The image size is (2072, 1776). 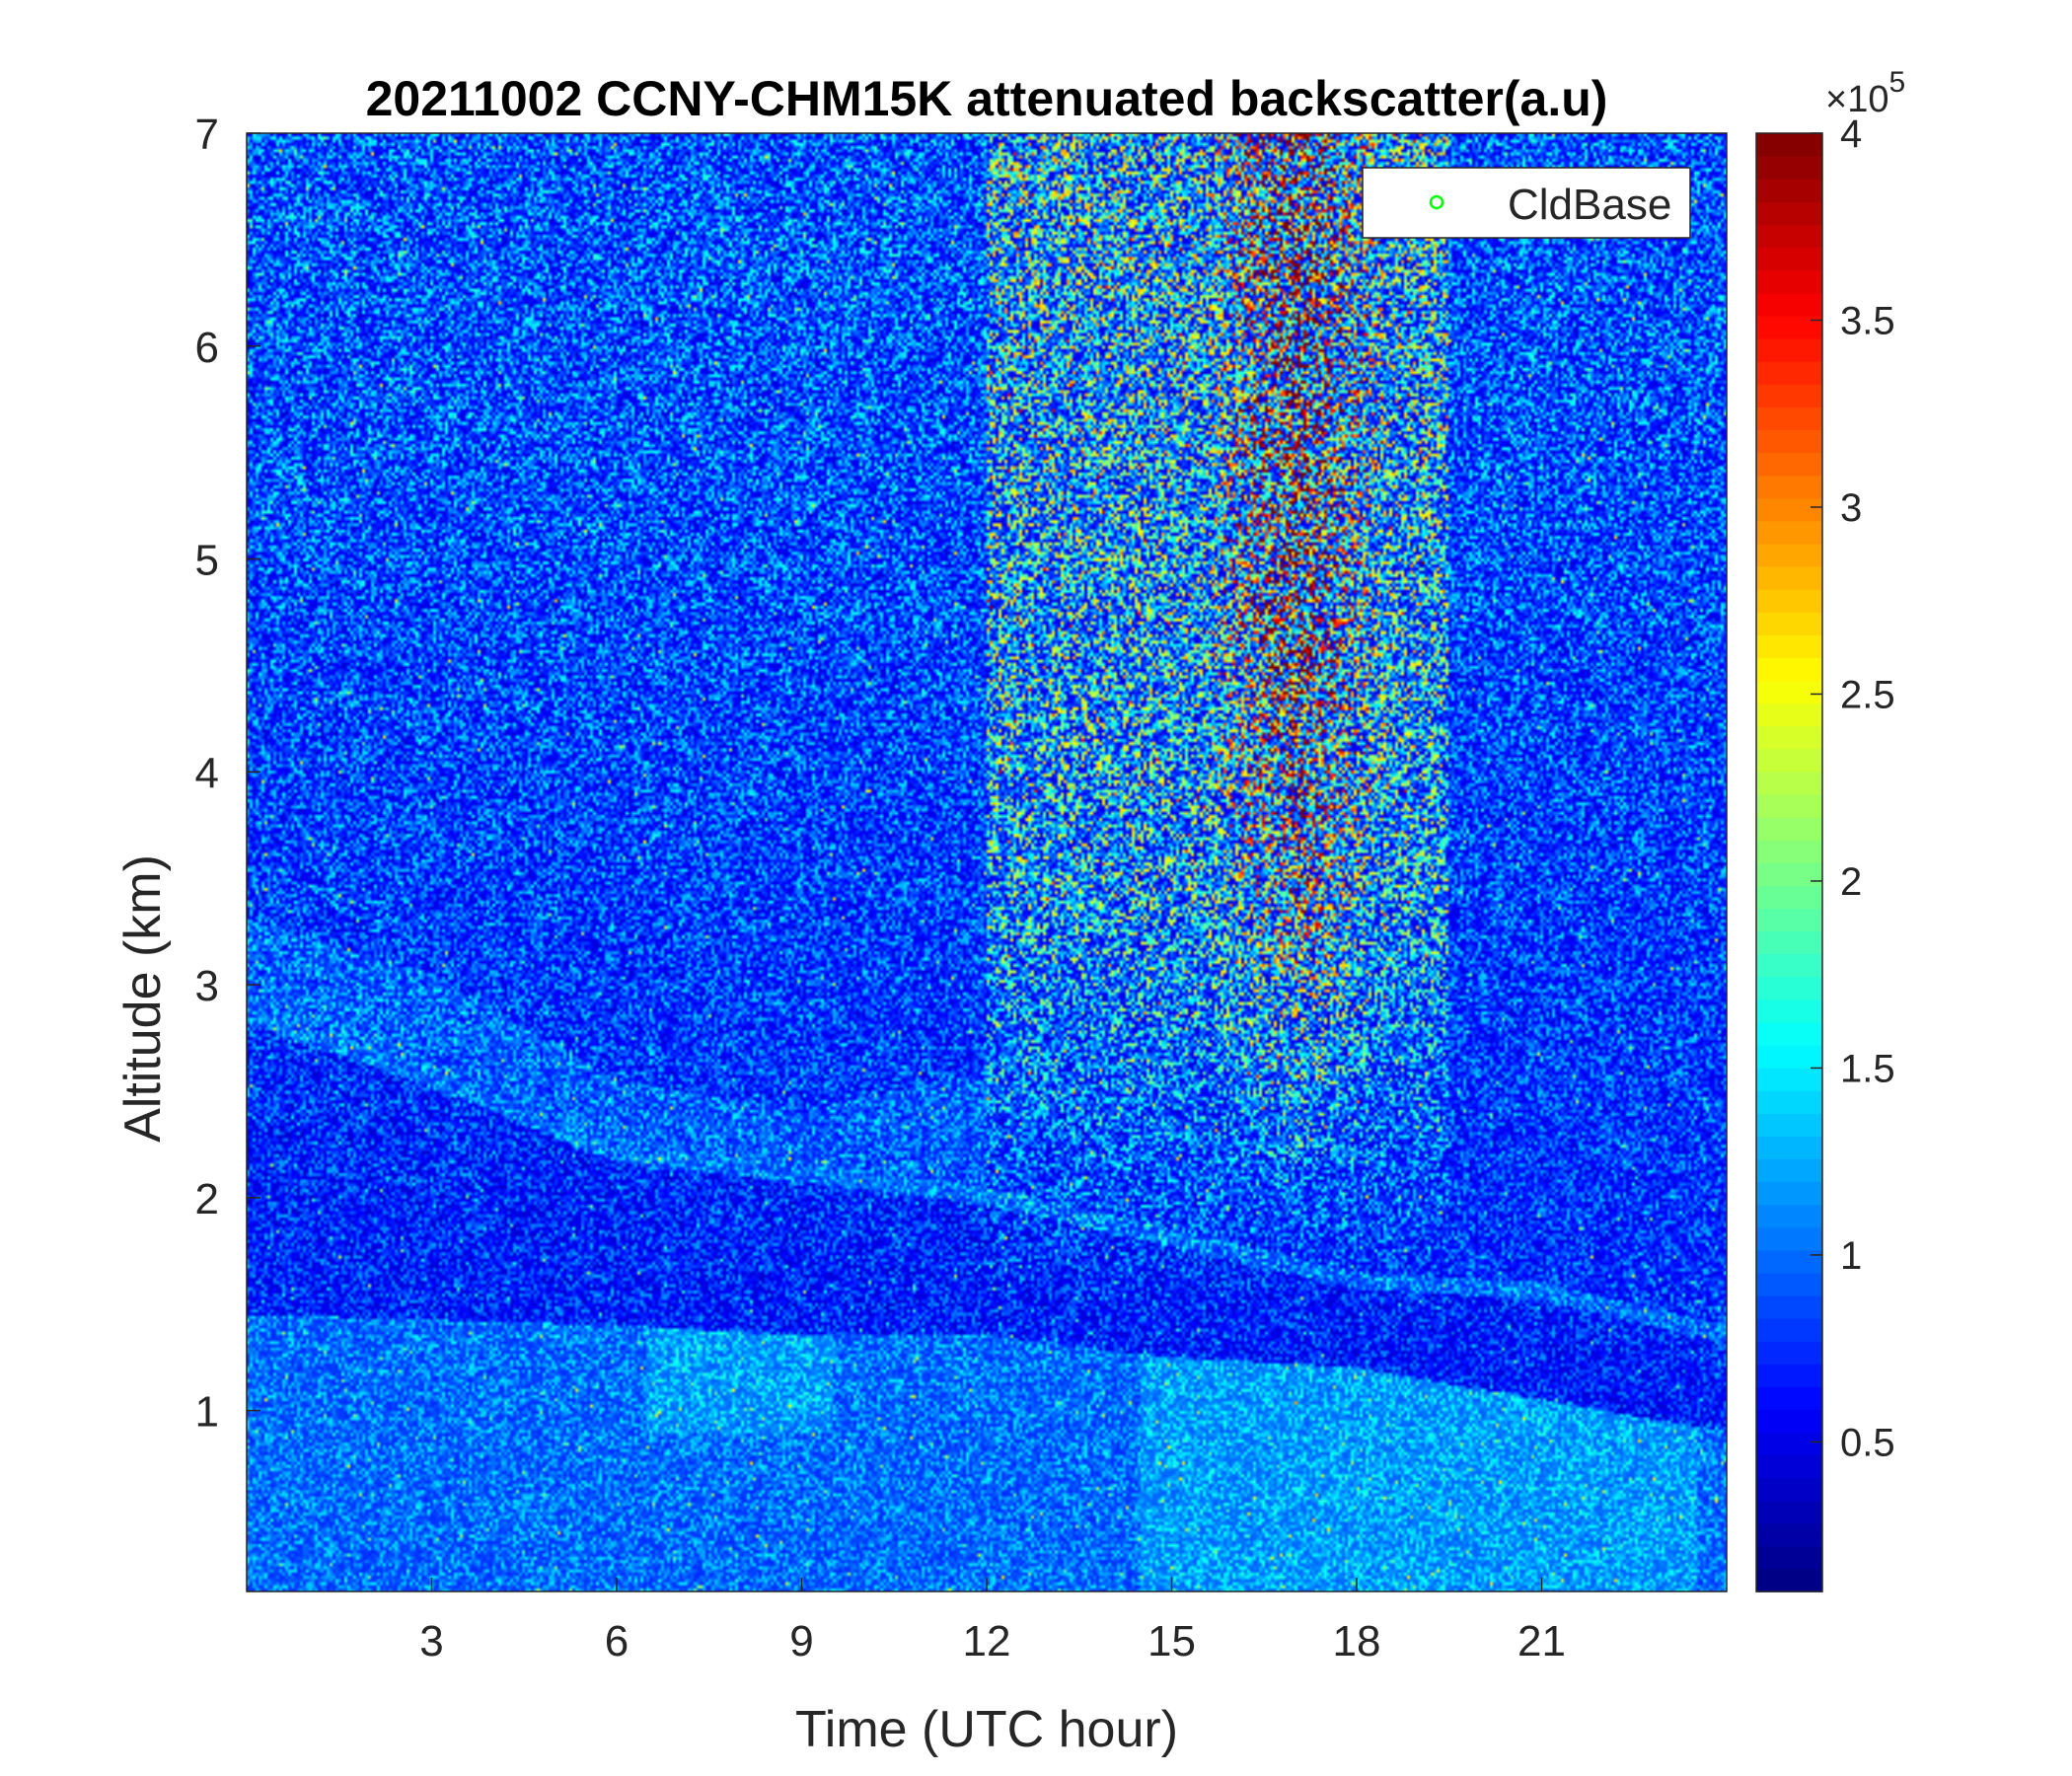 I want to click on colorbar-ticks: 0.5 1 1.5 2 2.5 3 3.5 4, so click(x=1853, y=788).